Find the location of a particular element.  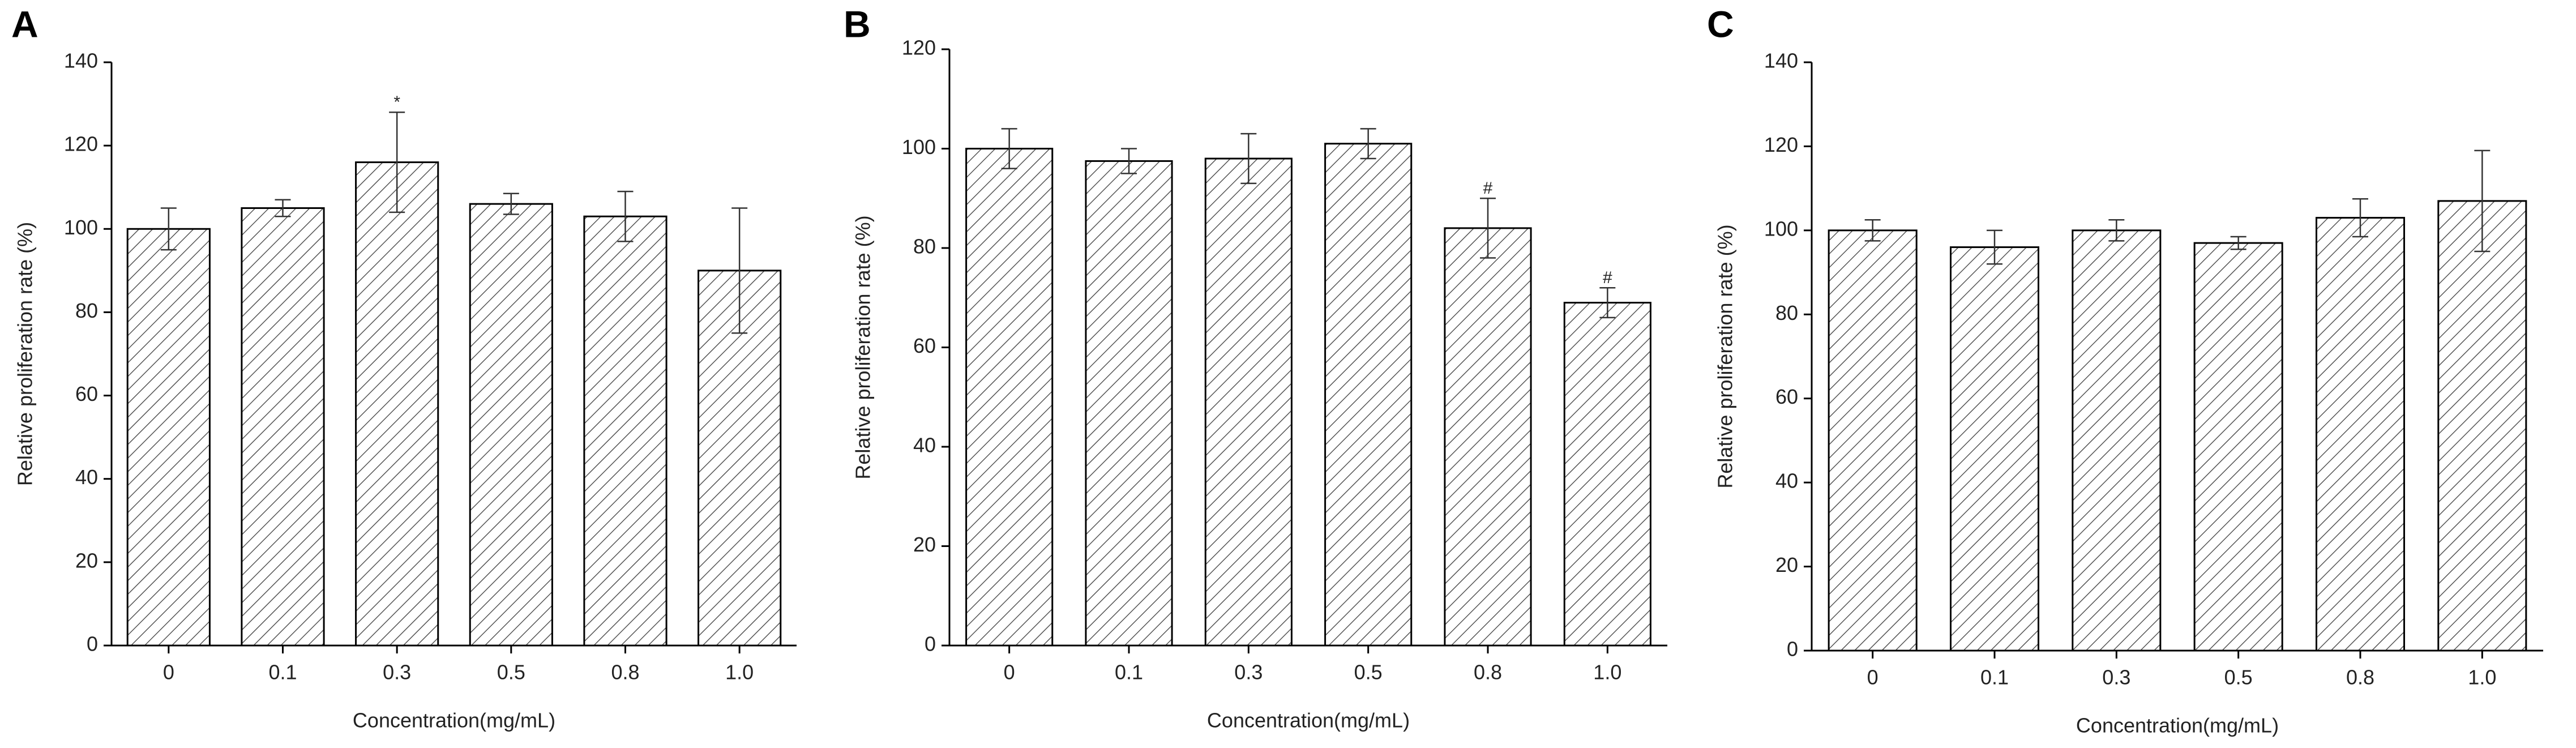

panel-label: A is located at coordinates (24, 24).